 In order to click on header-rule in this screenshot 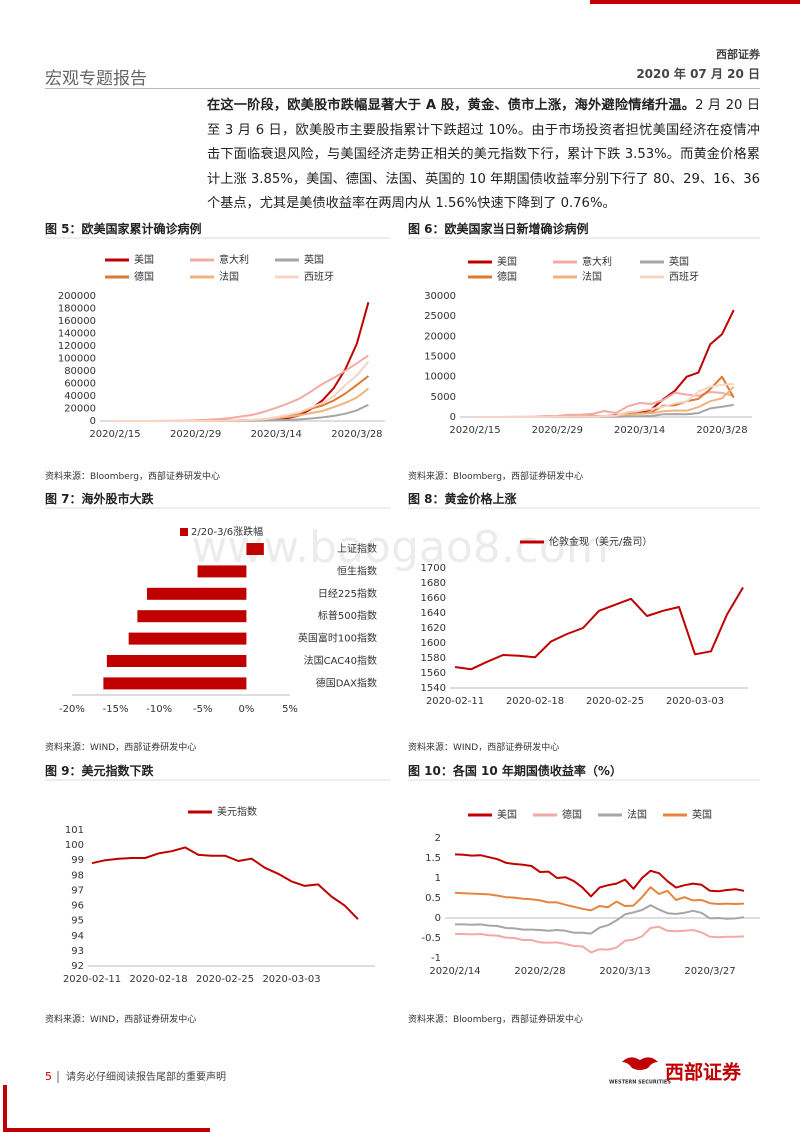, I will do `click(402, 88)`.